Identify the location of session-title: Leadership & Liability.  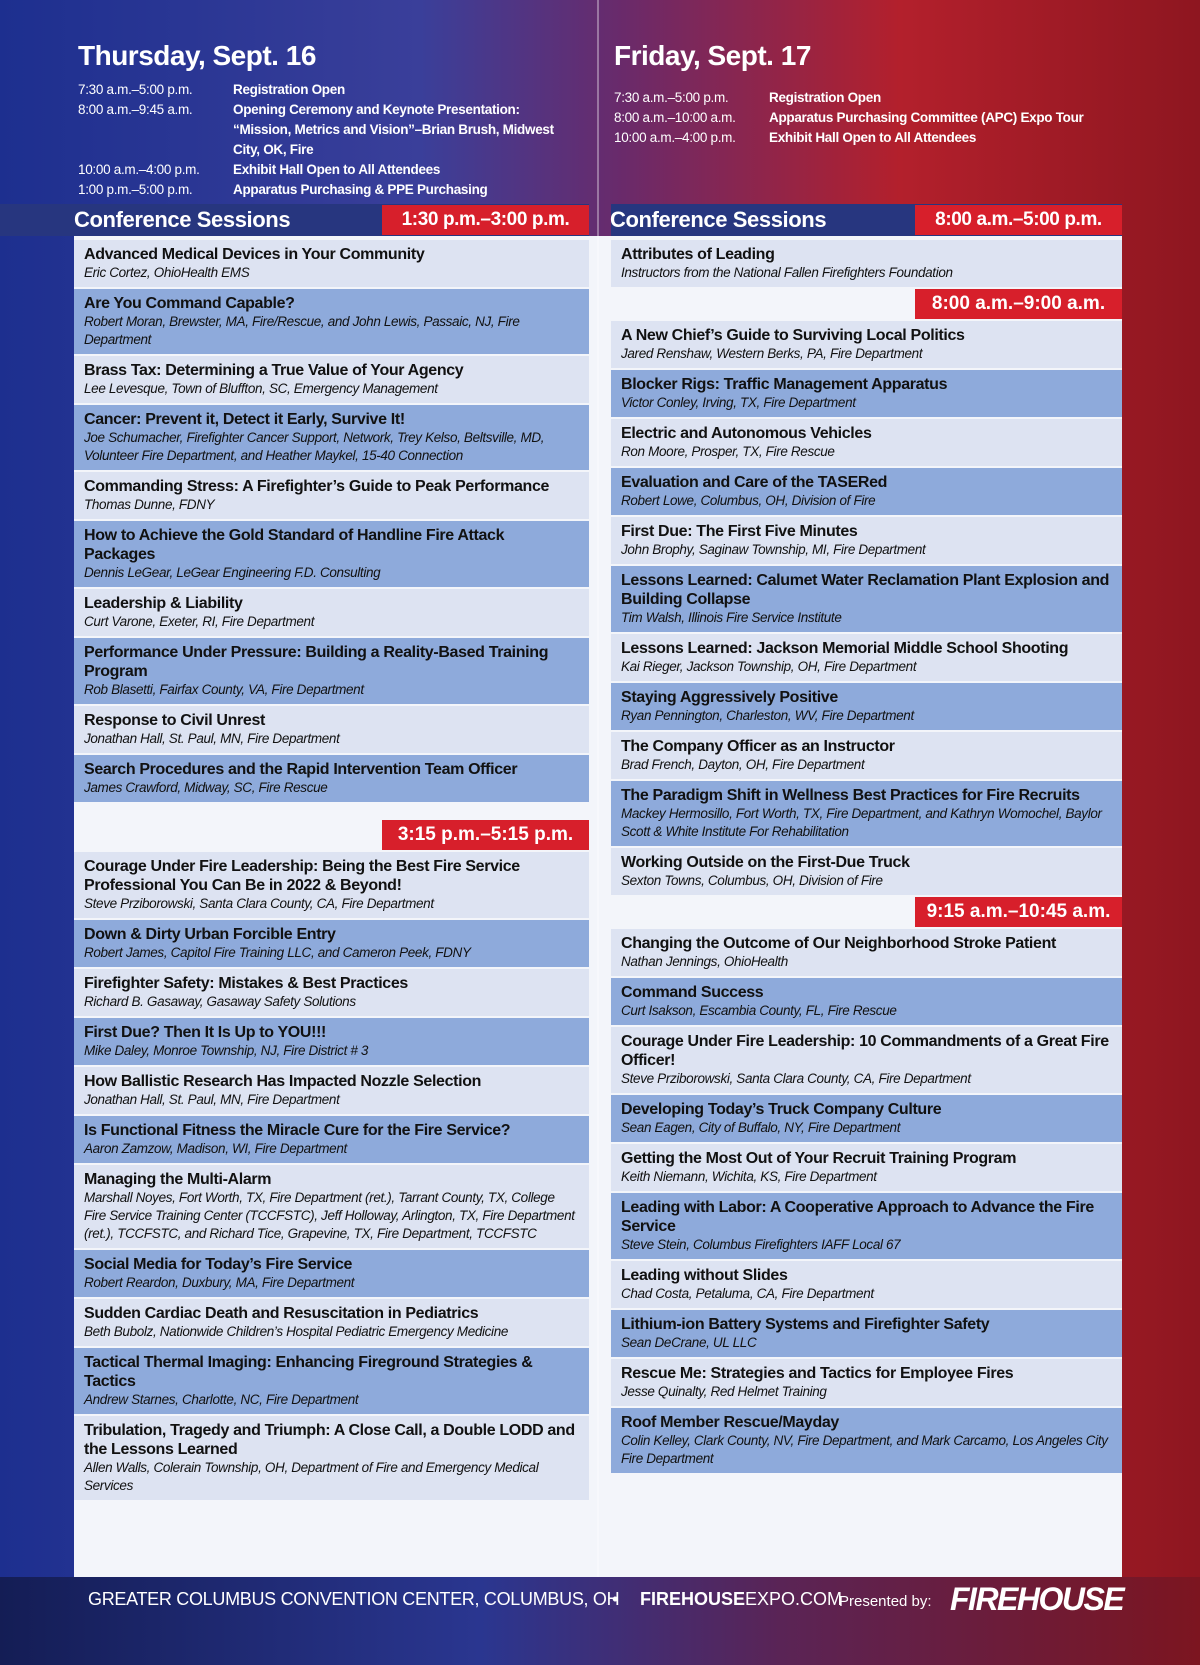
(163, 603).